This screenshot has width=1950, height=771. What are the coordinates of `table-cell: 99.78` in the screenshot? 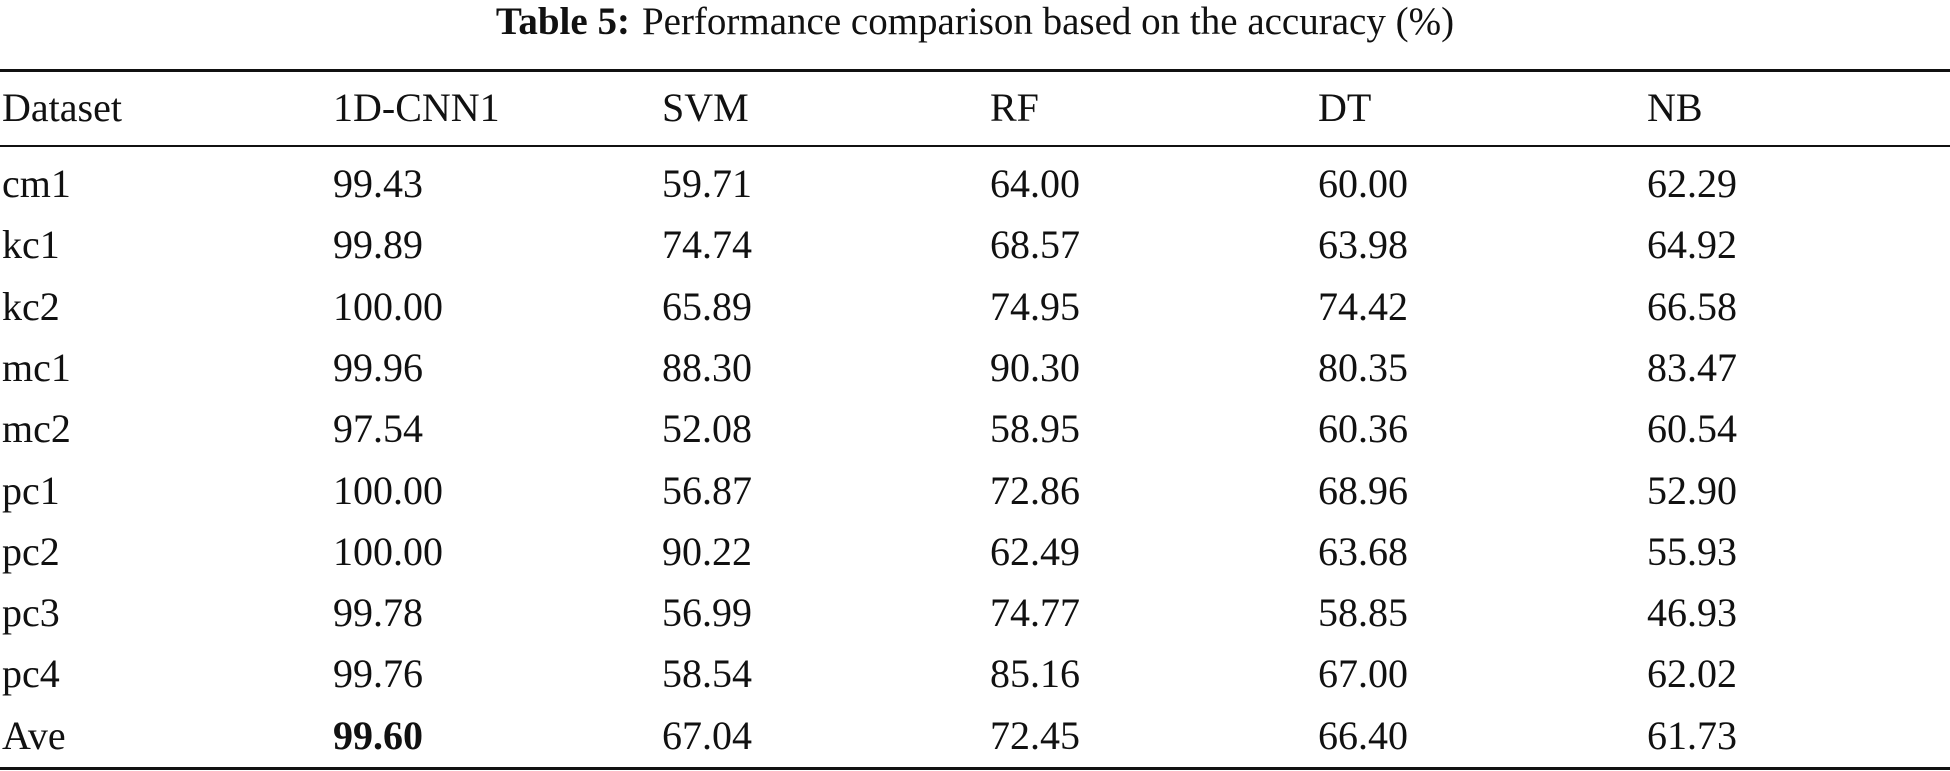 It's located at (378, 613).